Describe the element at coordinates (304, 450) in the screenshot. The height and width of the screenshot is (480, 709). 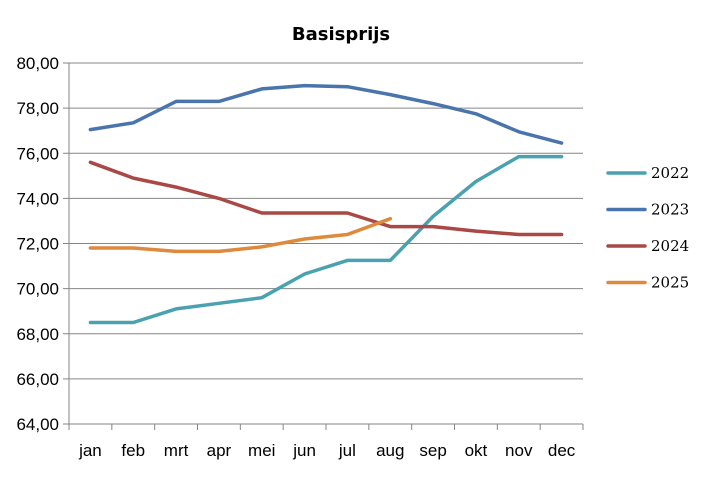
I see `x-tick-label: jun` at that location.